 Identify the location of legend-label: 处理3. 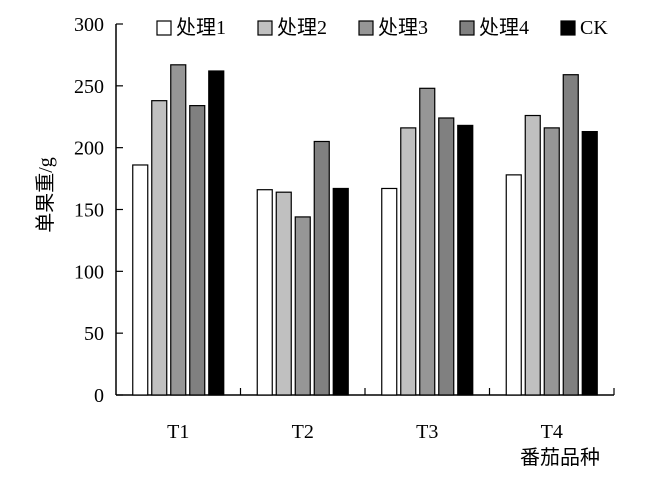
(403, 27).